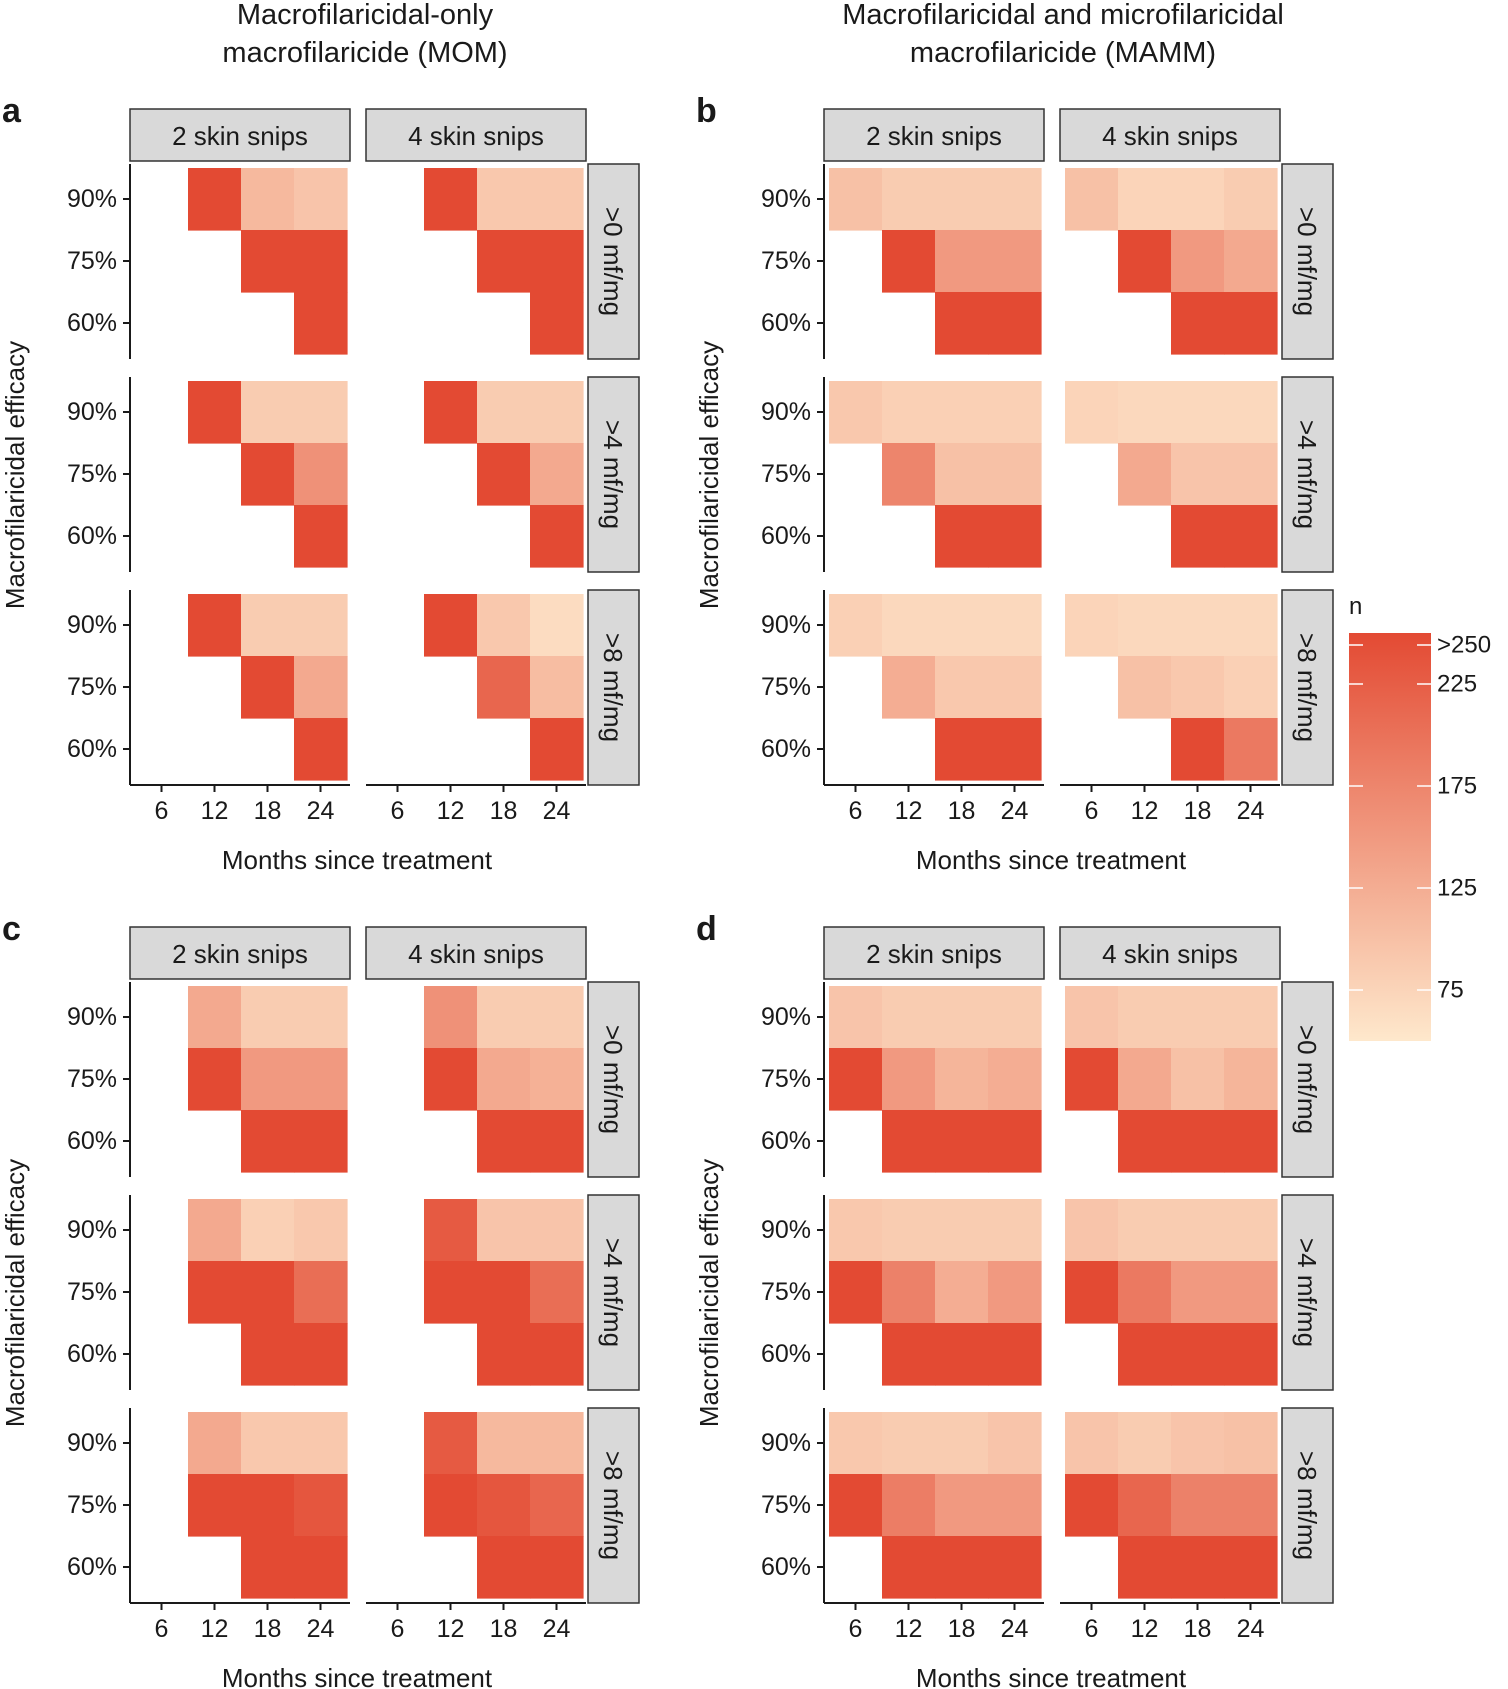 Image resolution: width=1508 pixels, height=1689 pixels. What do you see at coordinates (1063, 53) in the screenshot?
I see `column-title-mamm-line2: macrofilaricide (MAMM)` at bounding box center [1063, 53].